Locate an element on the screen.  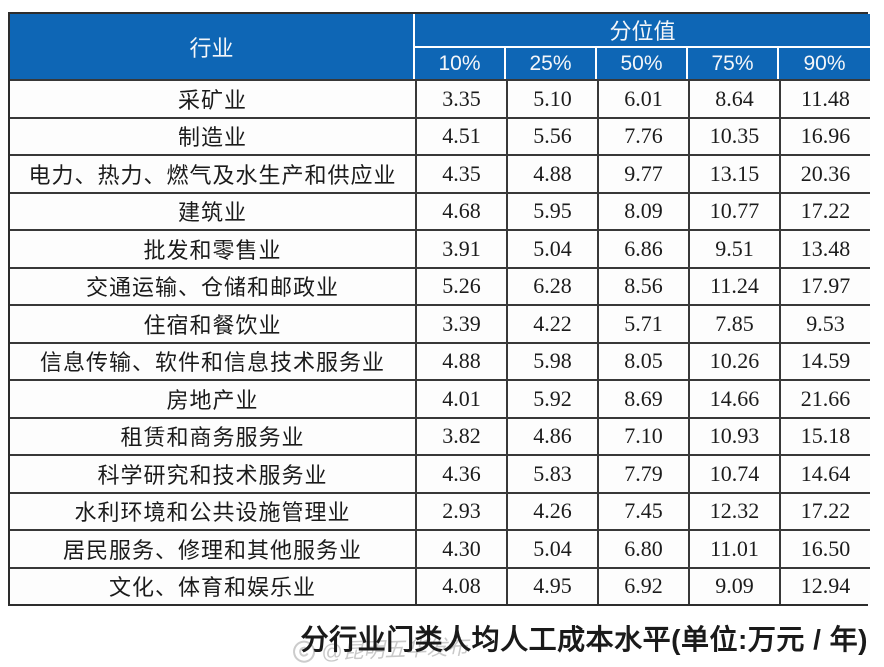
value-cell: 4.30 is located at coordinates (460, 548).